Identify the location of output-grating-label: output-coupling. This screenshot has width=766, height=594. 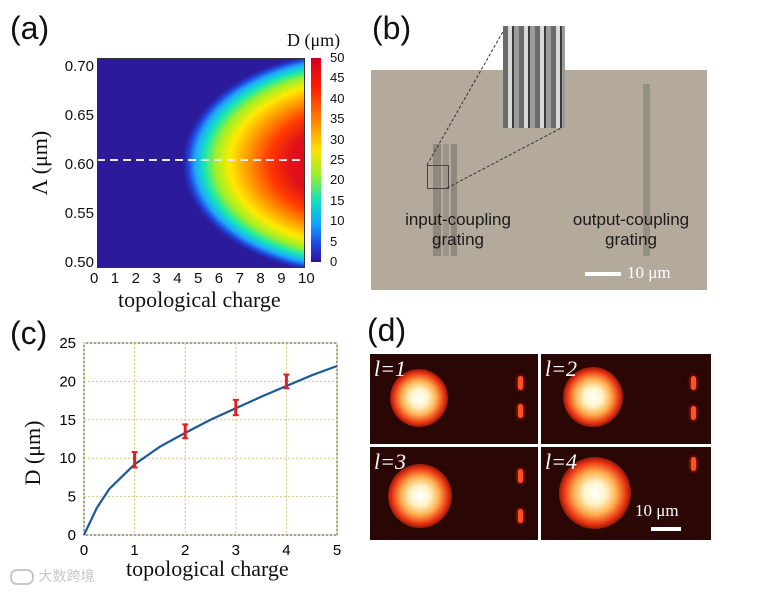
(631, 219).